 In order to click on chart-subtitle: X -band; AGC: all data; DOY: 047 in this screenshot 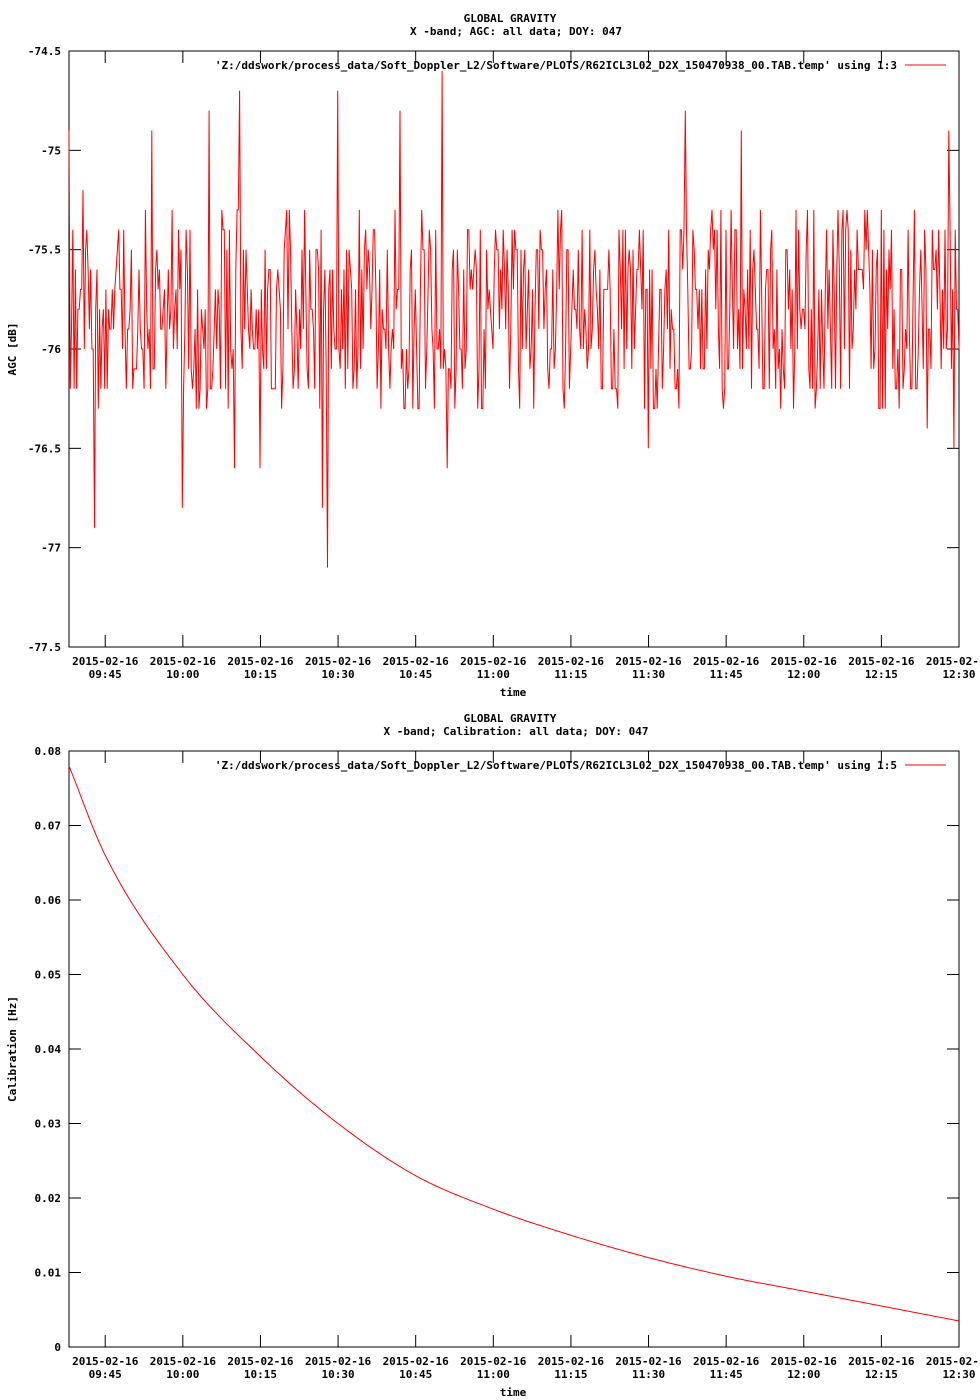, I will do `click(516, 31)`.